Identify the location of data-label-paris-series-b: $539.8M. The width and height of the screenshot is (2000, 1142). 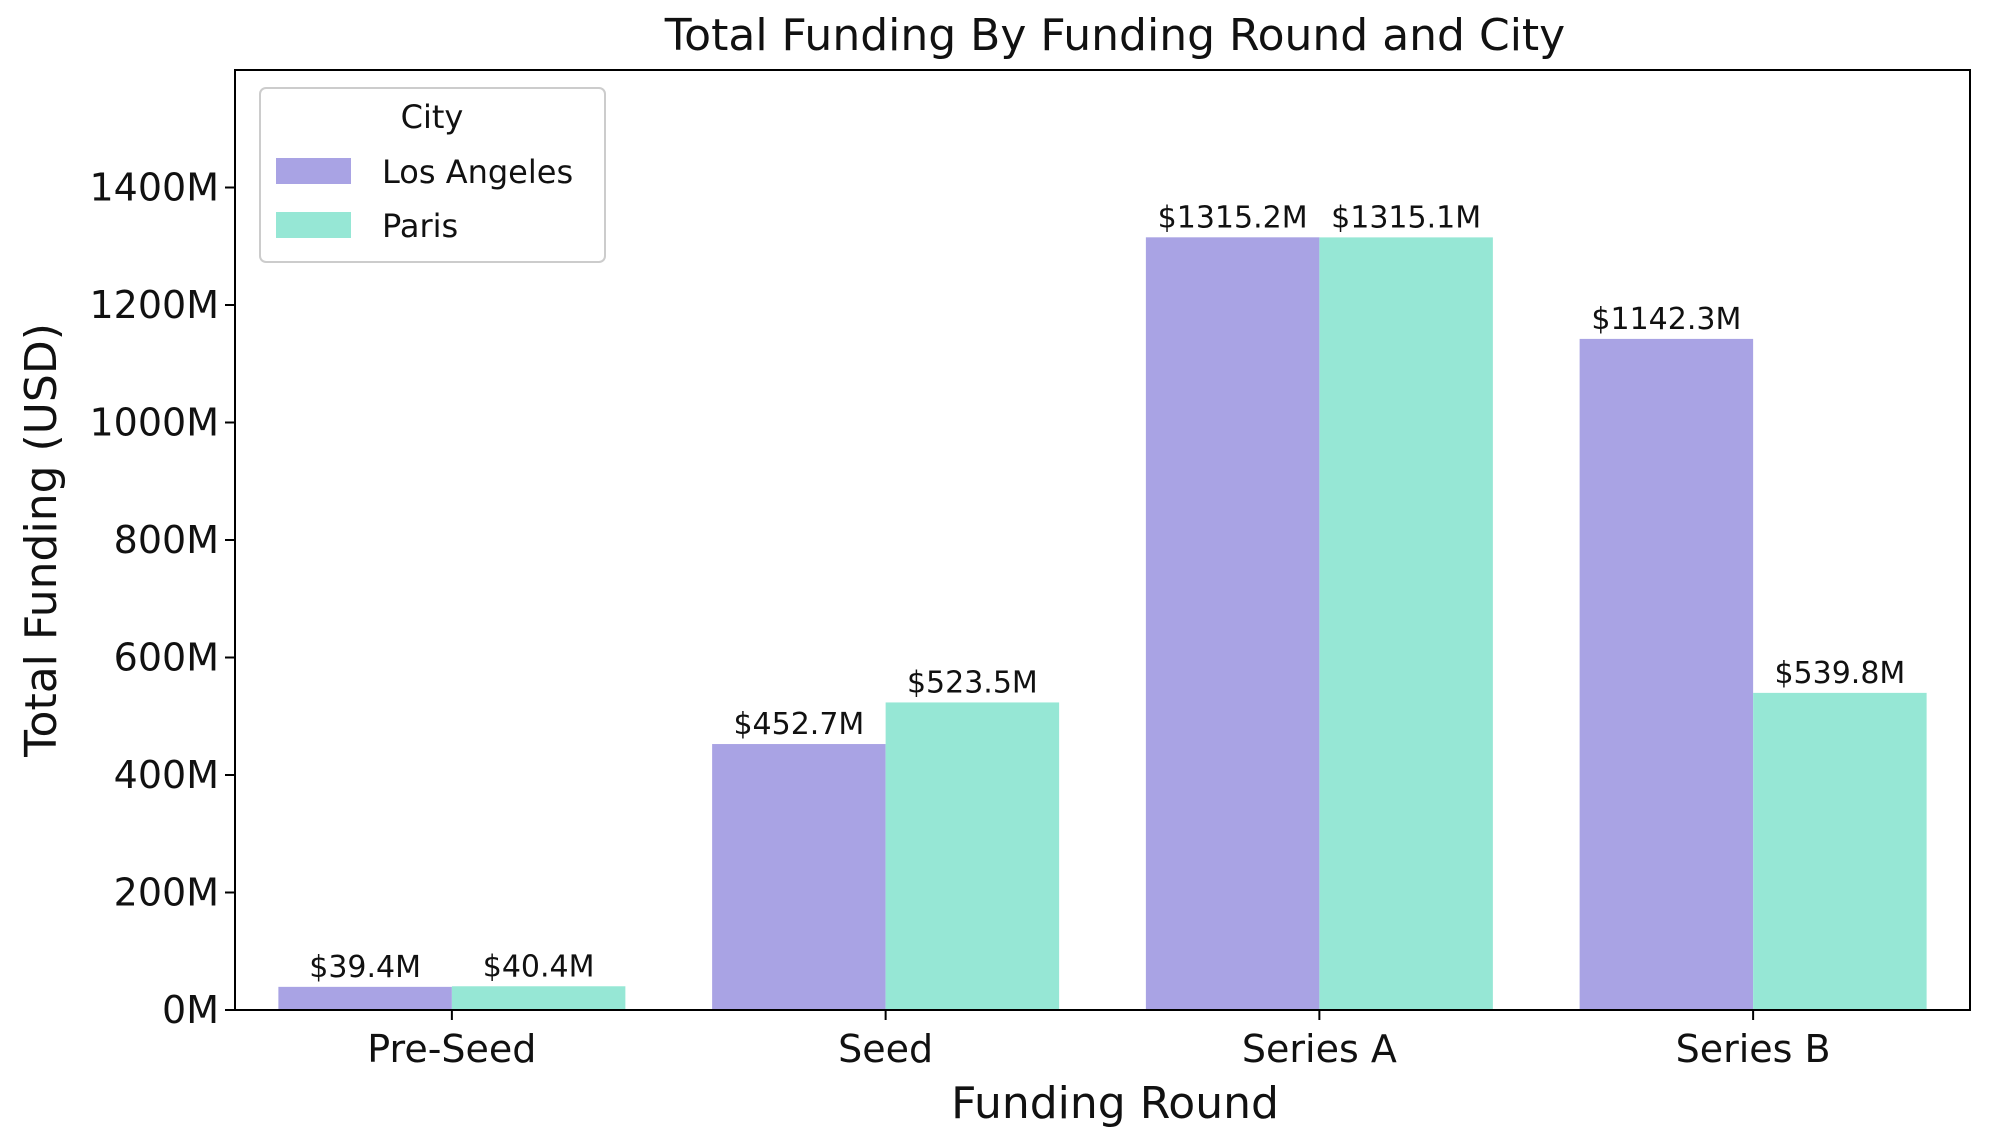
(1839, 673).